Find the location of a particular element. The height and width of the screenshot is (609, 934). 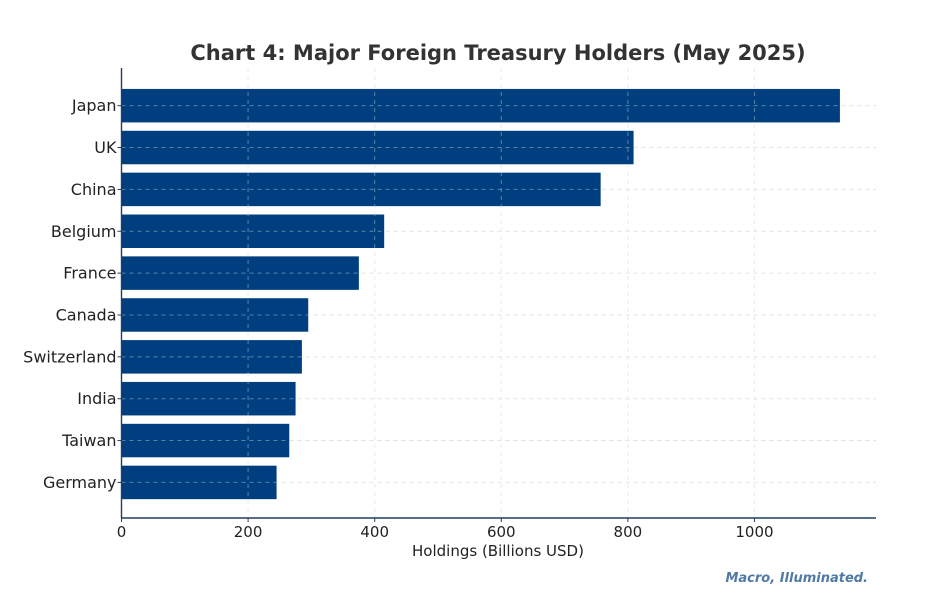

y-tick-label: Canada is located at coordinates (86, 314).